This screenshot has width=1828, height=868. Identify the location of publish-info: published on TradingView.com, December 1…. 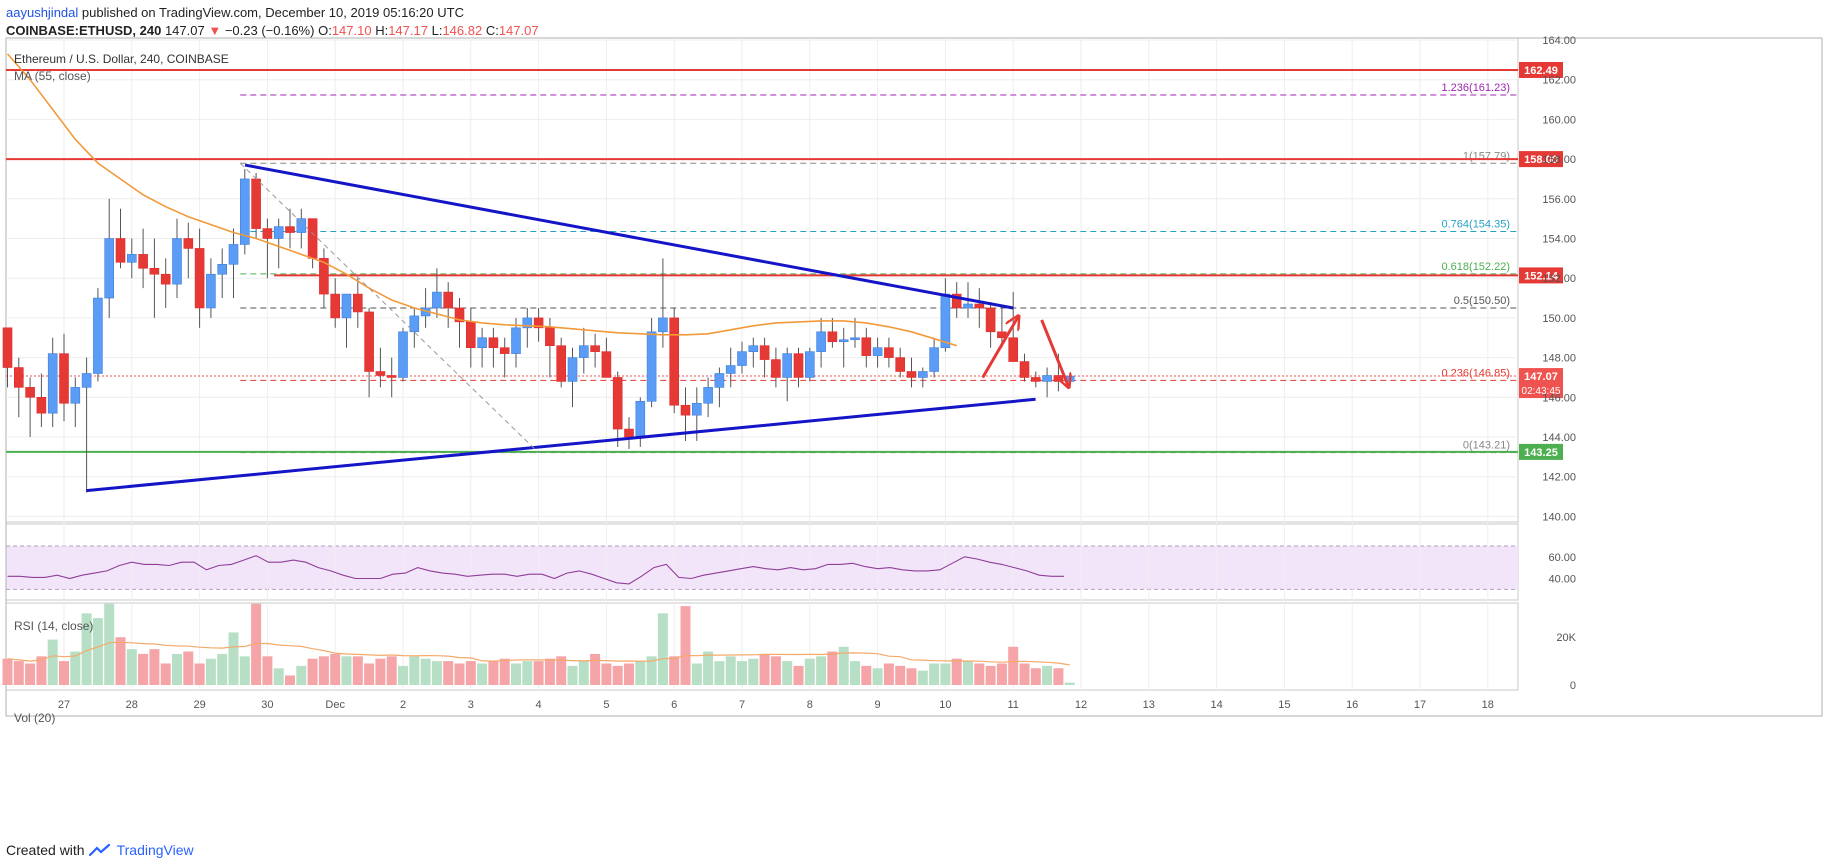
(272, 12).